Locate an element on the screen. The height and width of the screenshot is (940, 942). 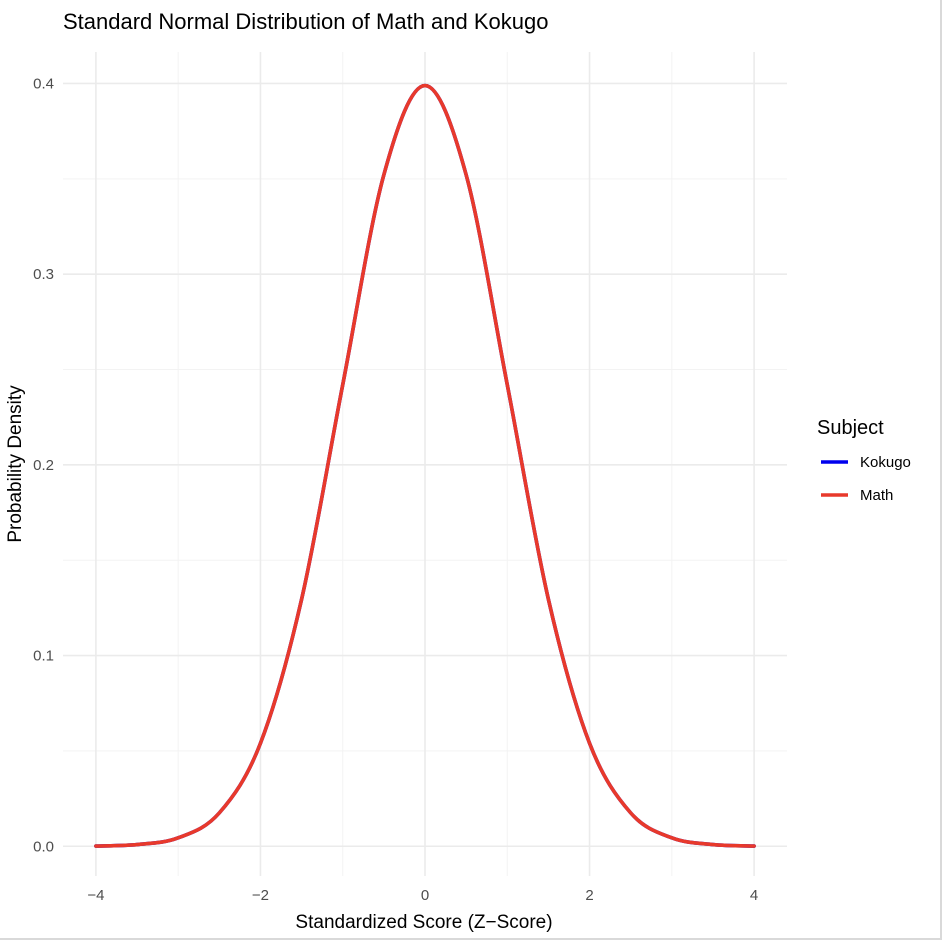
legend-label-math: Math is located at coordinates (876, 495).